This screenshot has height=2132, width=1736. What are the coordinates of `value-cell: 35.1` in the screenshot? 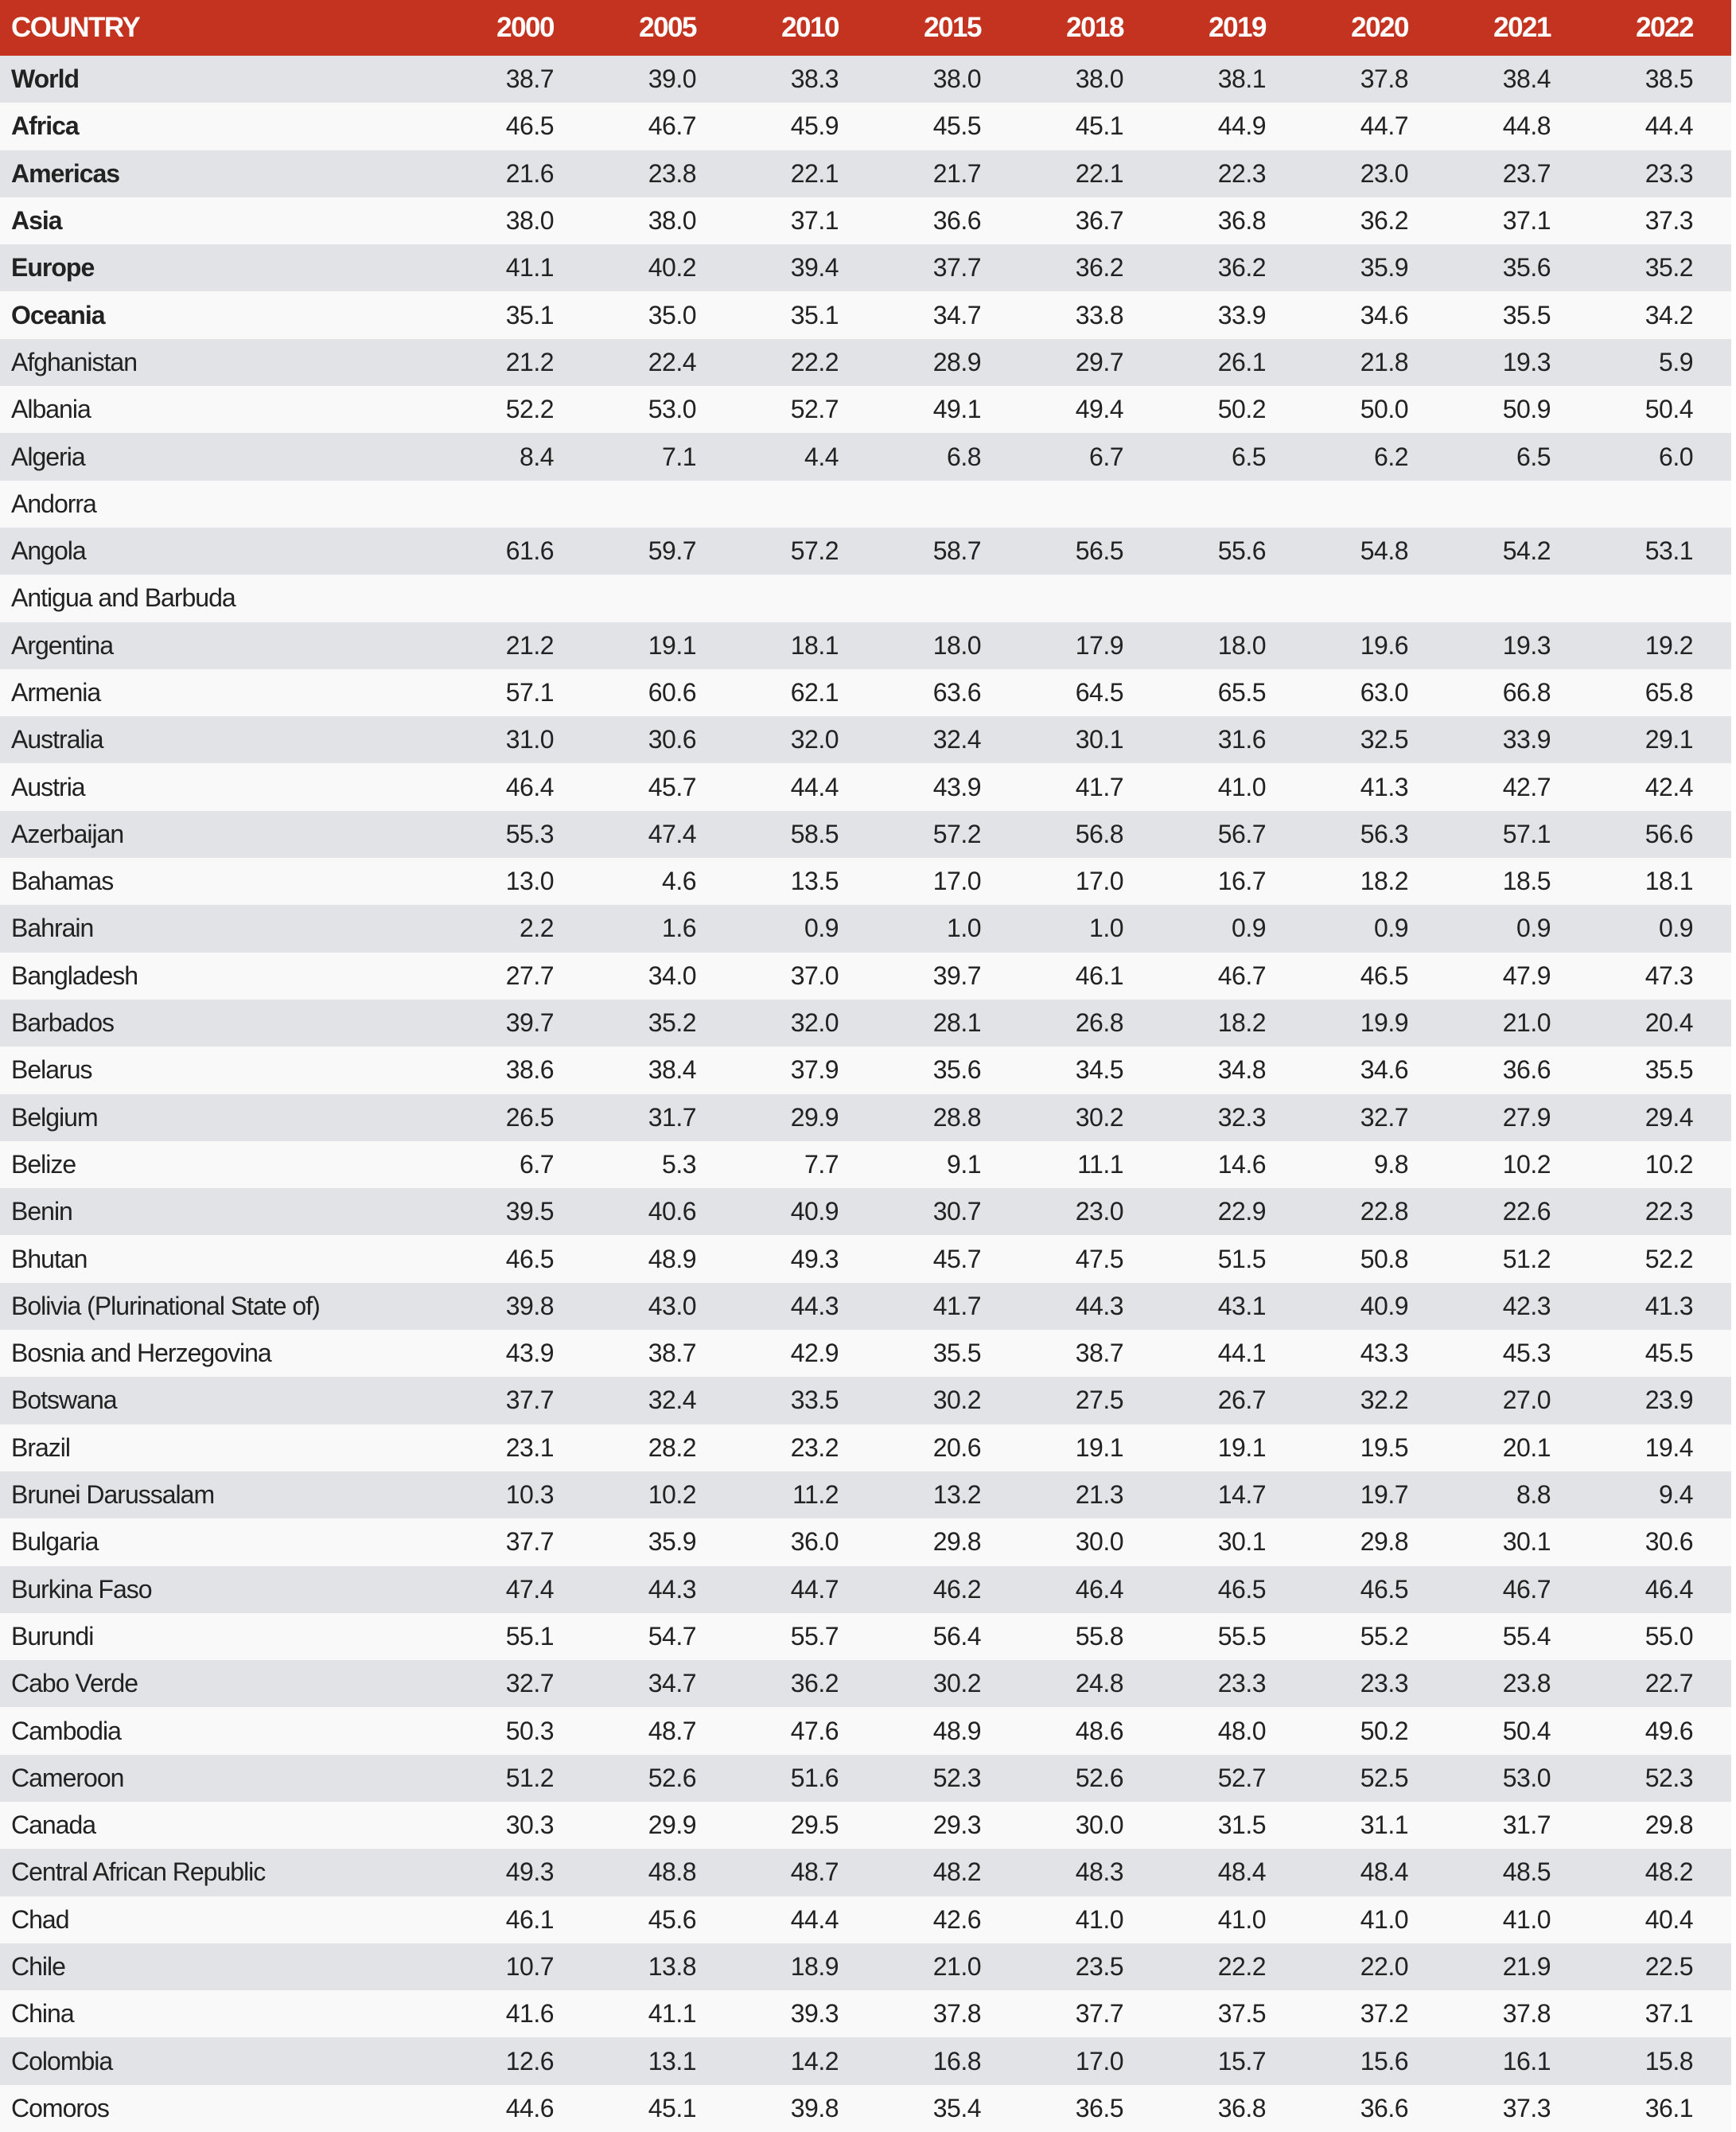 It's located at (530, 314).